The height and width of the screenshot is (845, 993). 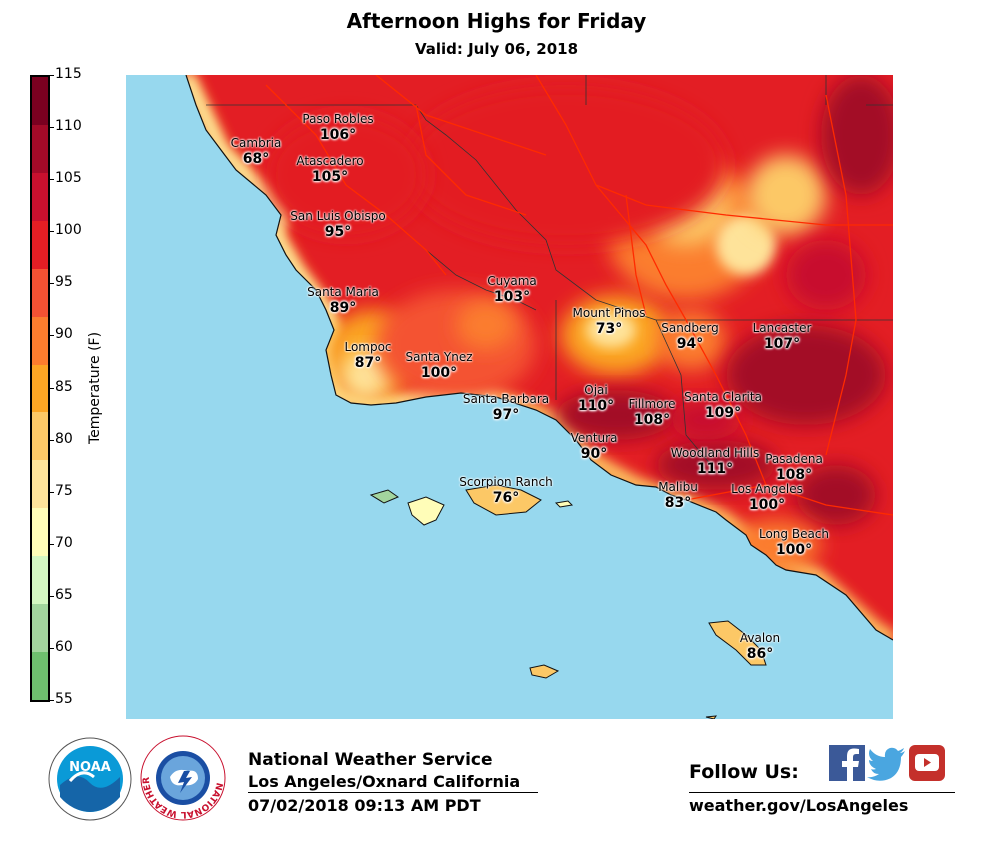 What do you see at coordinates (652, 420) in the screenshot?
I see `city-temperature: 108°` at bounding box center [652, 420].